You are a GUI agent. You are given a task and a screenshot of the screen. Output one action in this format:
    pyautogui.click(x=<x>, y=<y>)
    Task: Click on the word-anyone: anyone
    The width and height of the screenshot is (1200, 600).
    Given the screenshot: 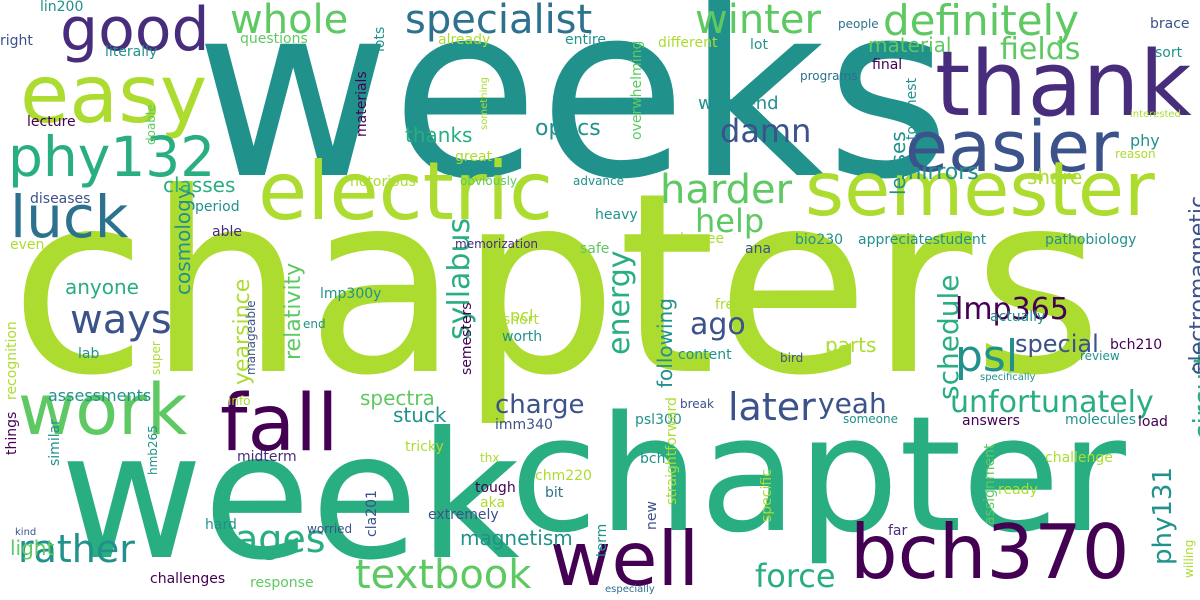 What is the action you would take?
    pyautogui.click(x=102, y=287)
    